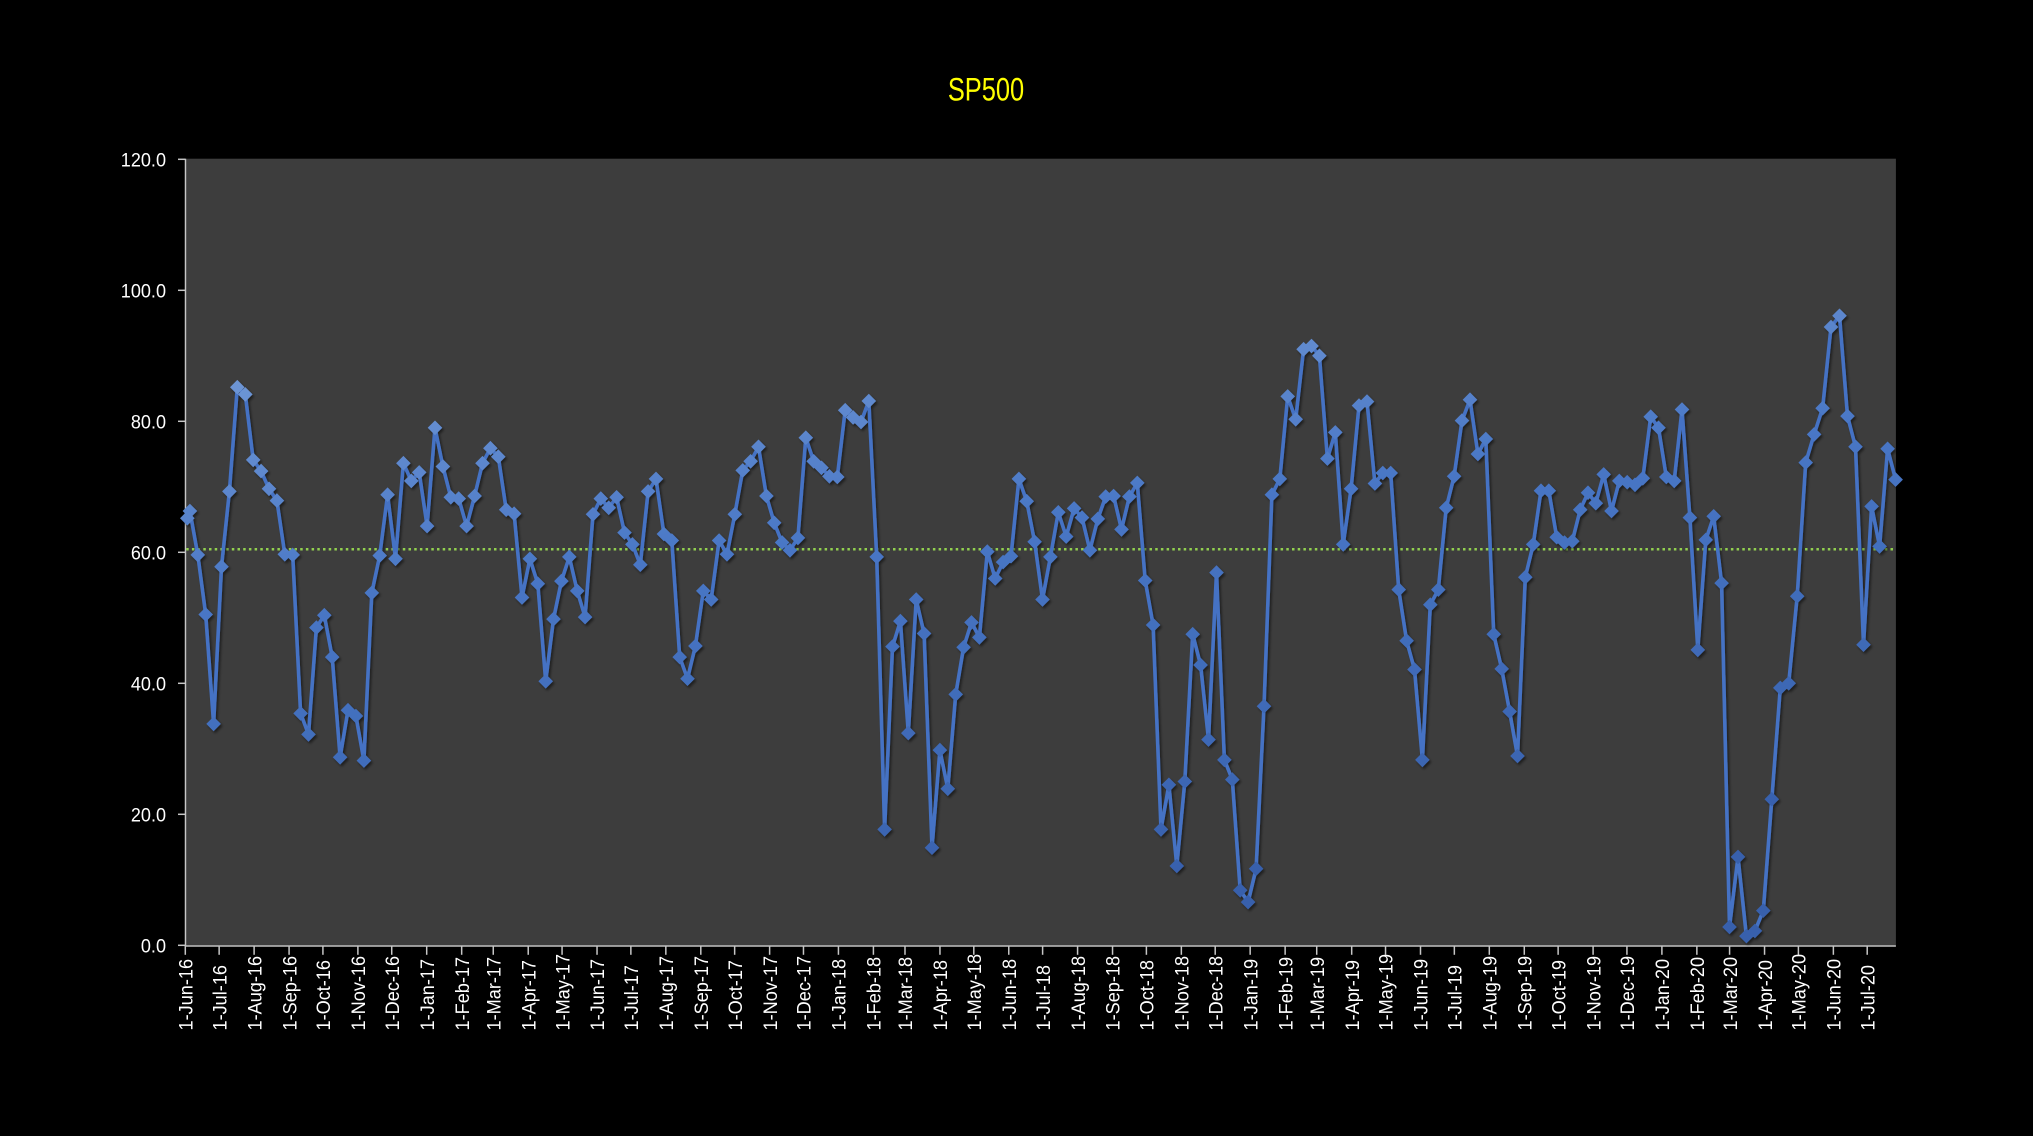 The height and width of the screenshot is (1136, 2033). Describe the element at coordinates (393, 993) in the screenshot. I see `svg-text: 1-Dec-16` at that location.